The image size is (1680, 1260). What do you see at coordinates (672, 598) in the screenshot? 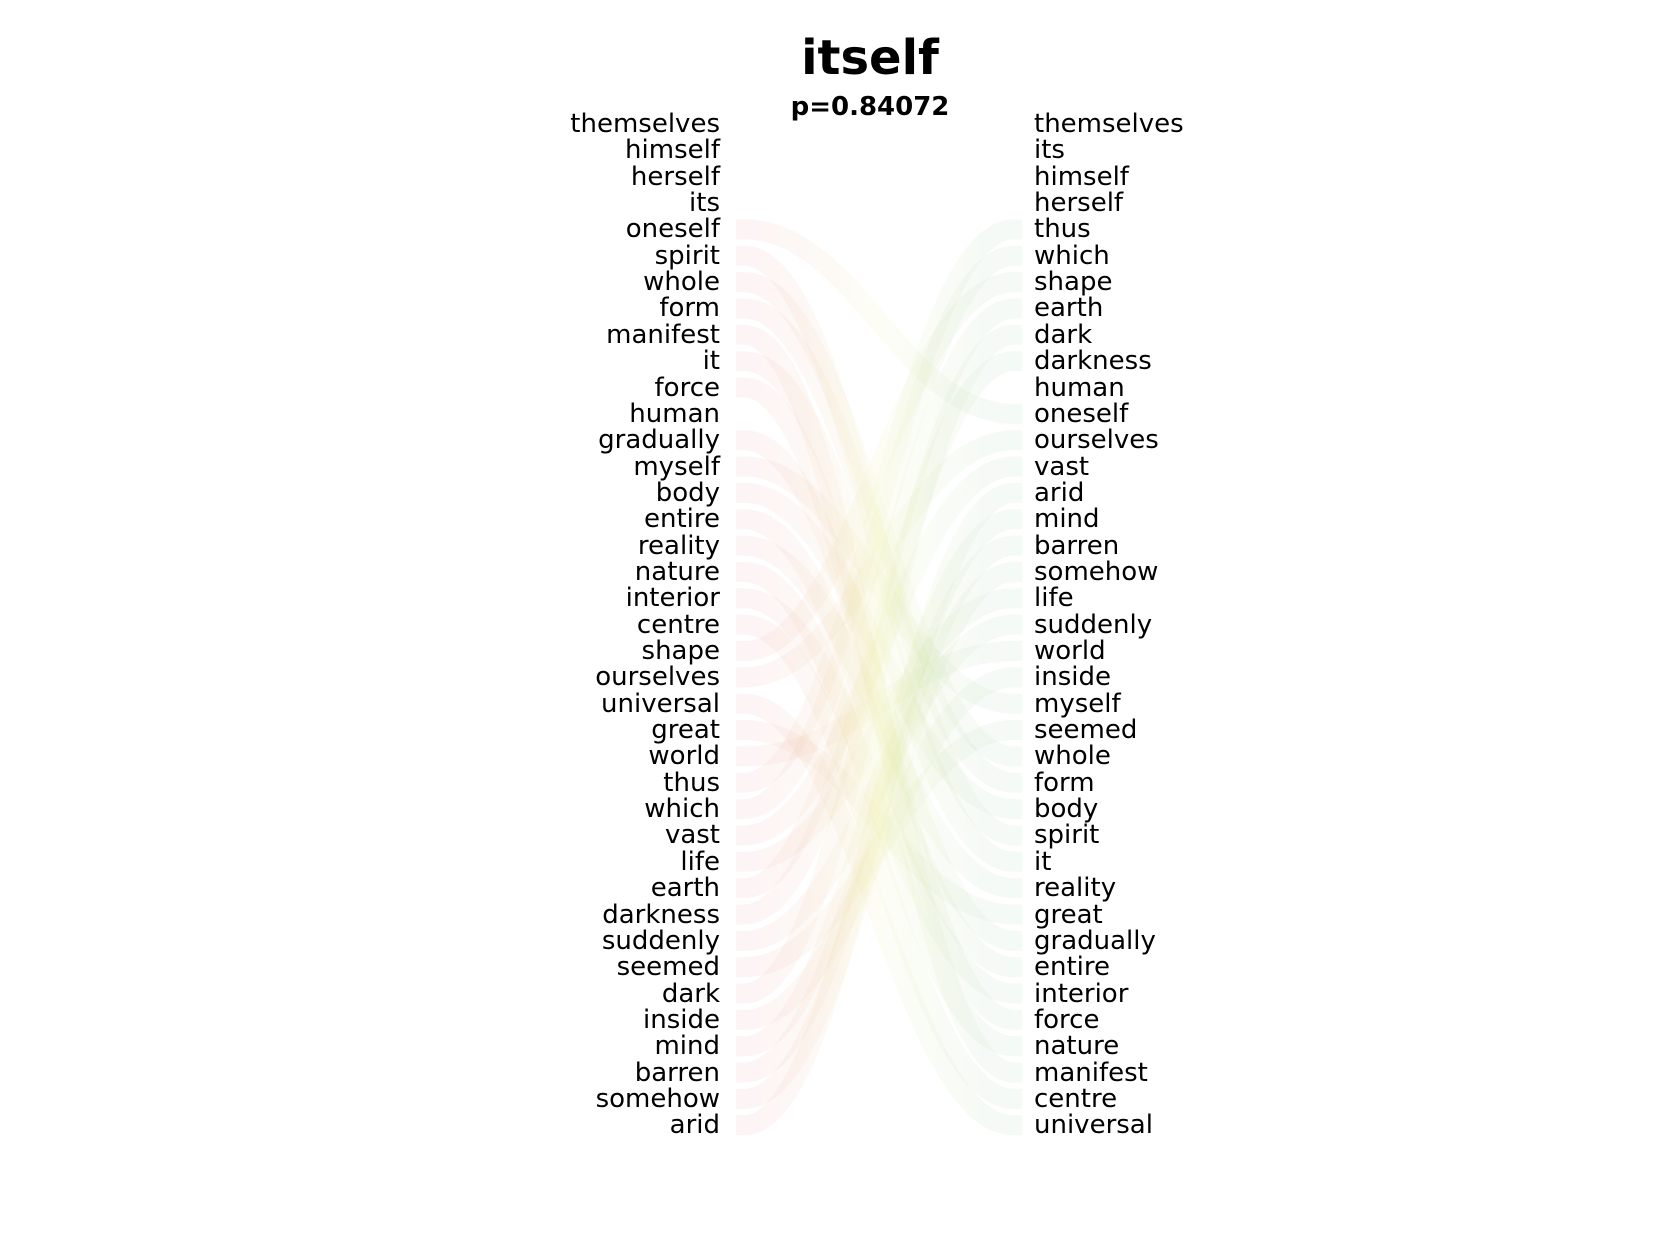
I see `left-word-item: interior` at bounding box center [672, 598].